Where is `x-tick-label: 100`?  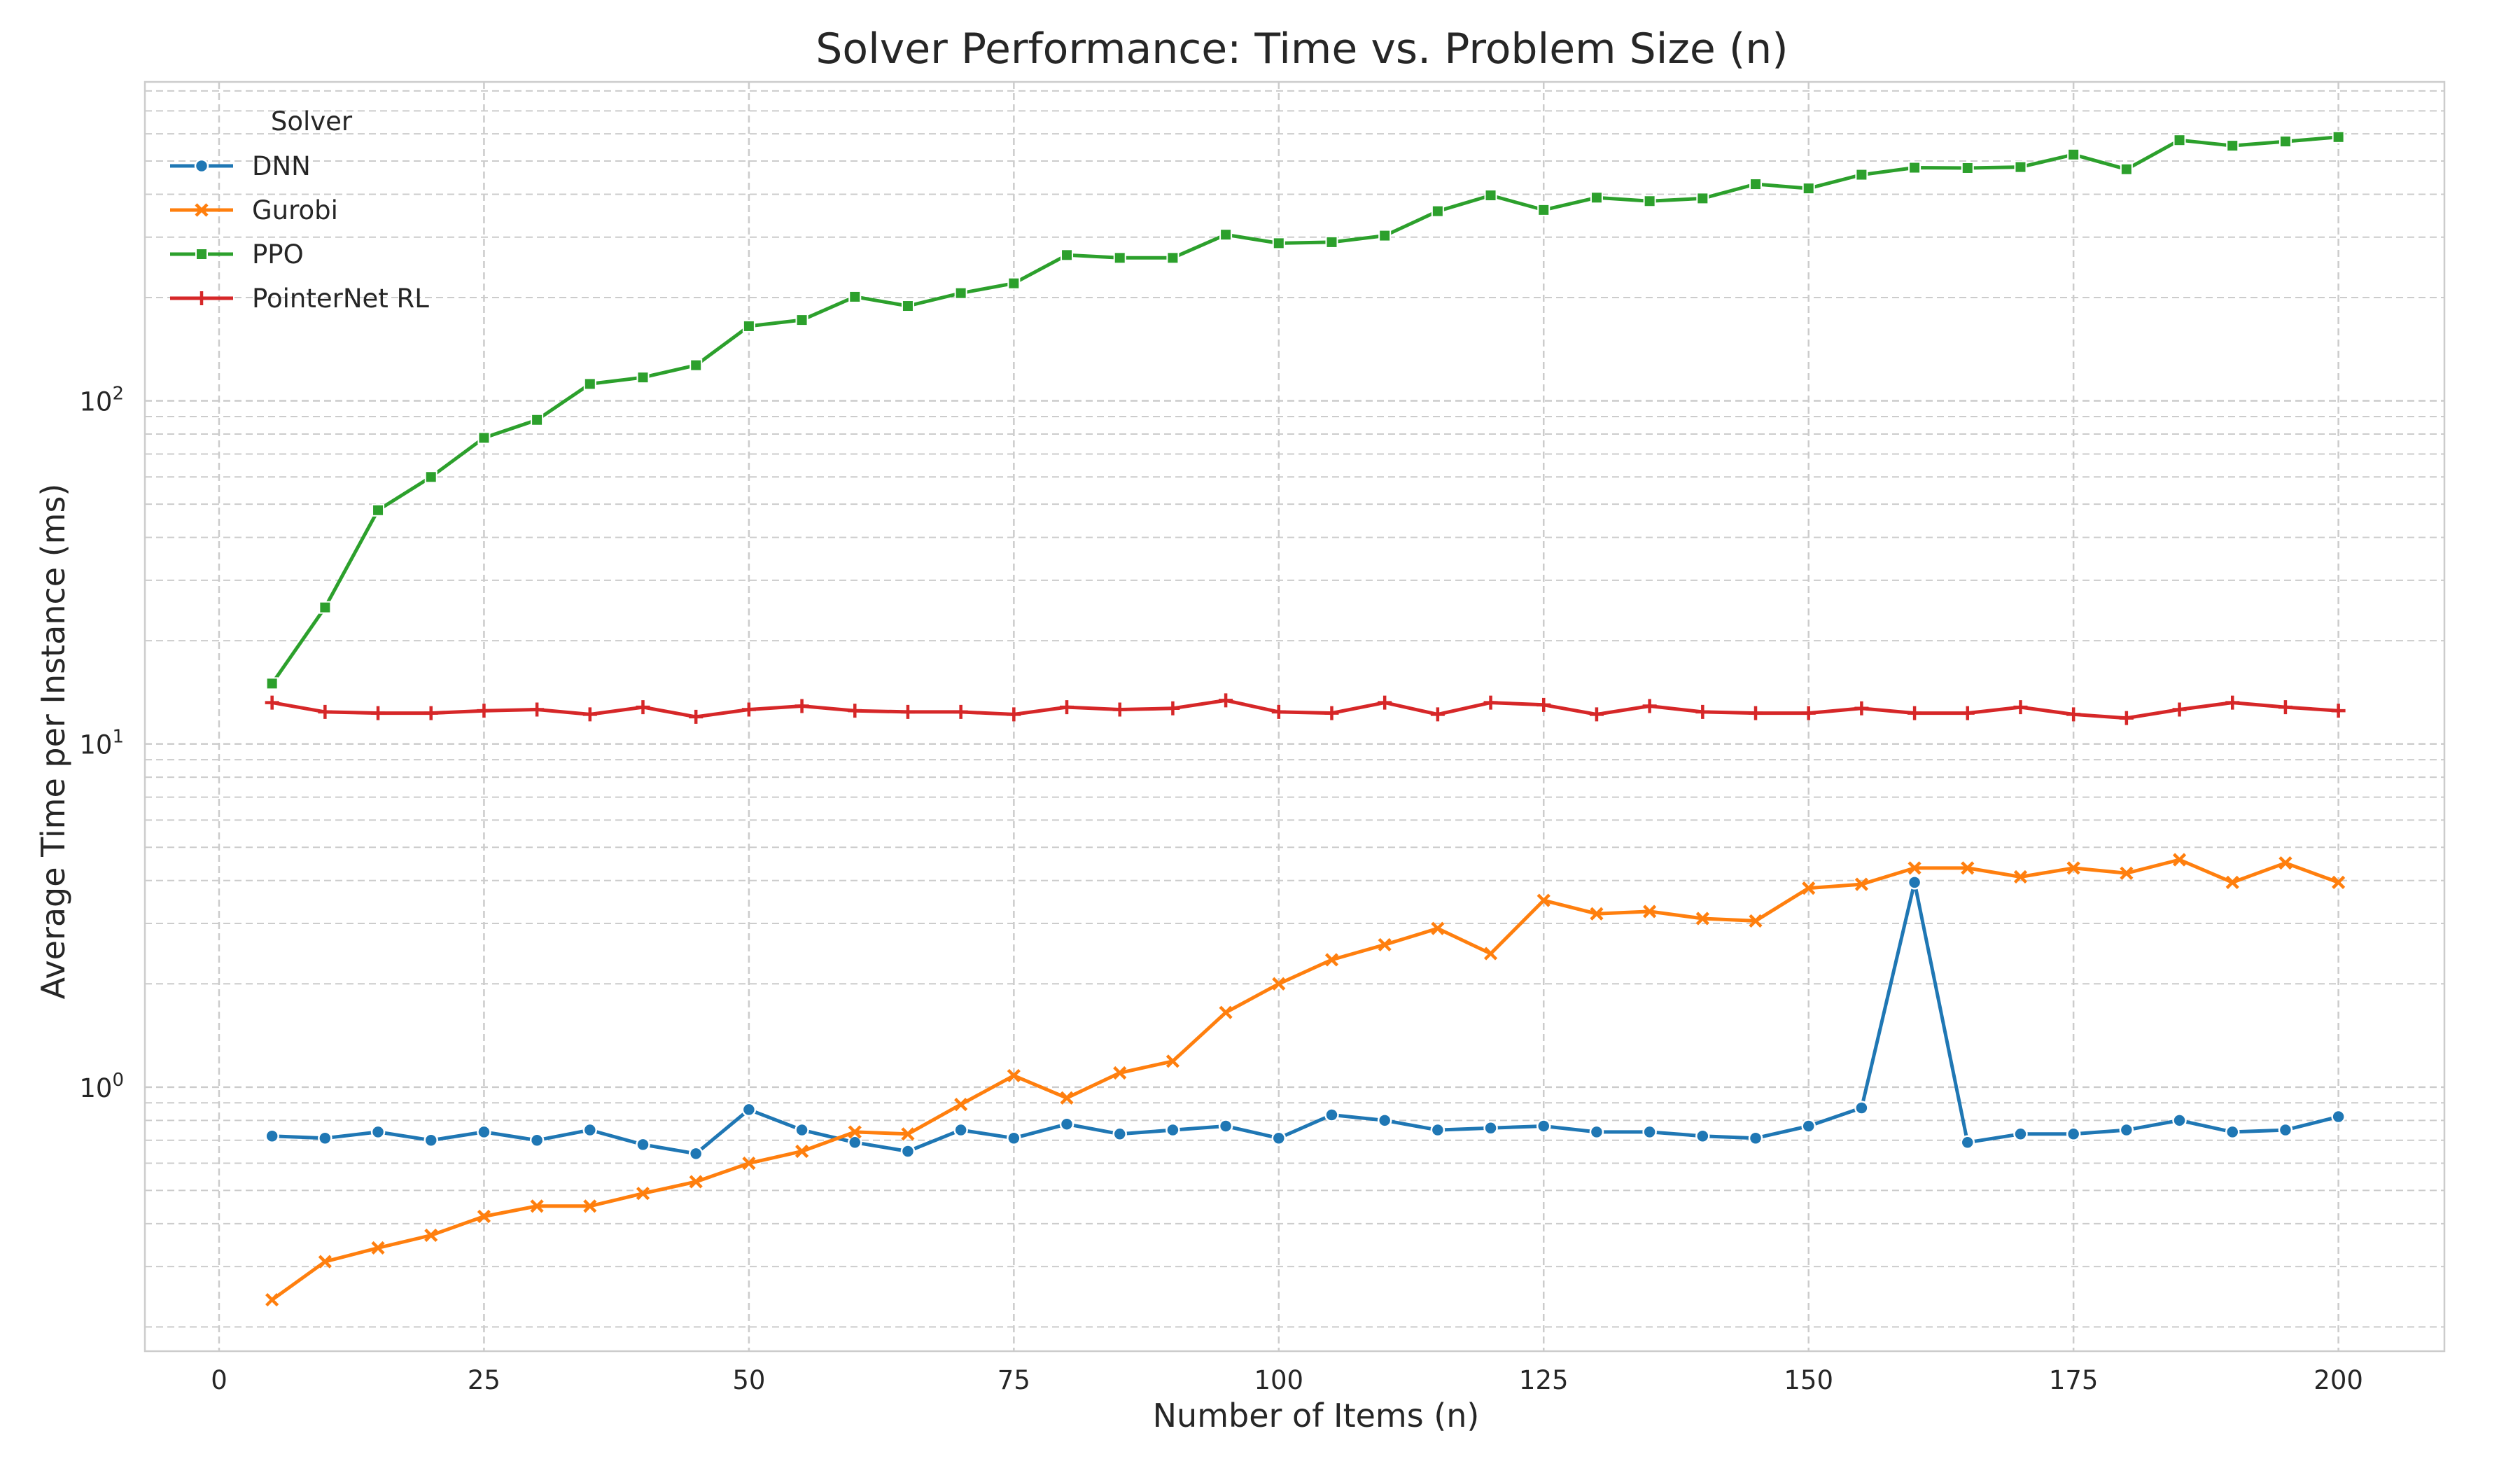 x-tick-label: 100 is located at coordinates (1278, 1380).